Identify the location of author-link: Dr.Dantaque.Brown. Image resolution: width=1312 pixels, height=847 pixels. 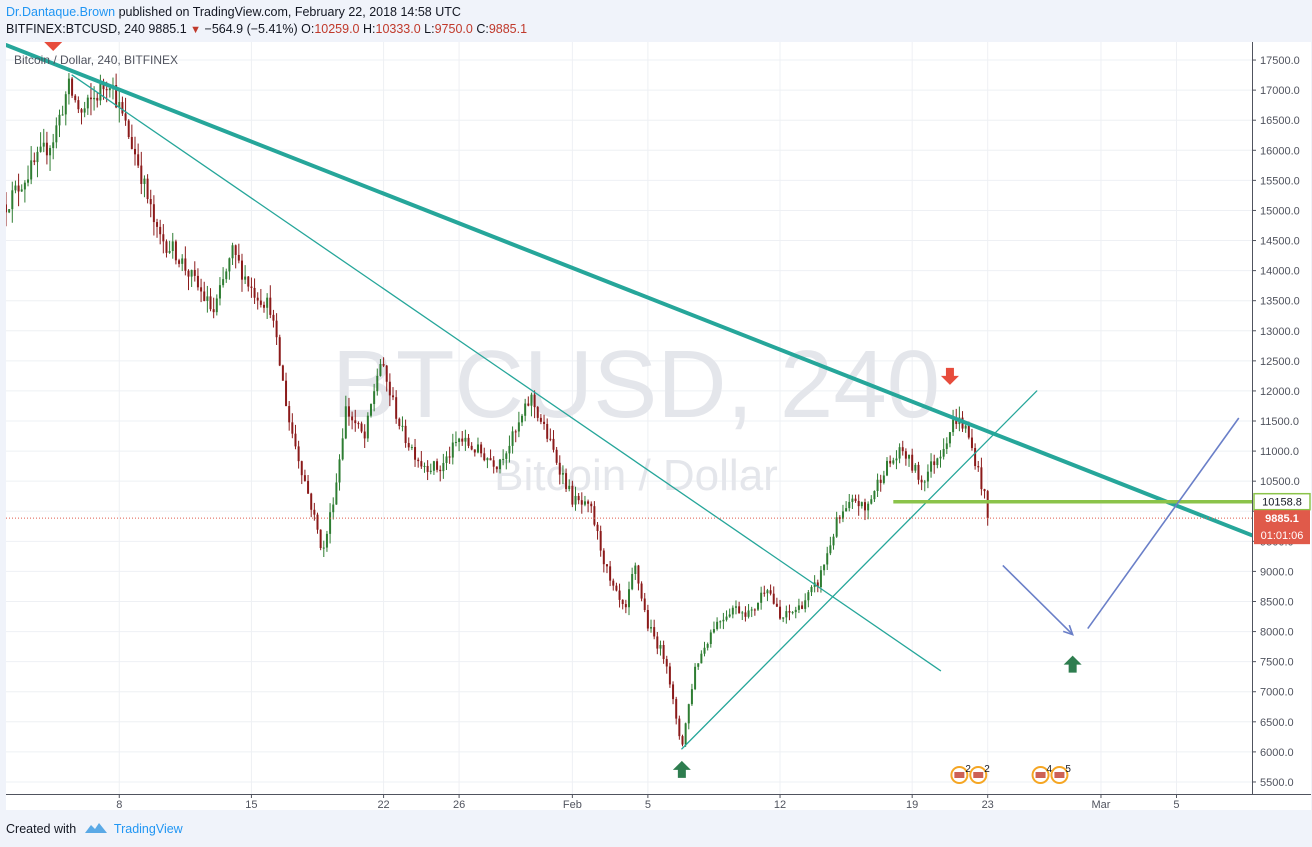
(61, 12).